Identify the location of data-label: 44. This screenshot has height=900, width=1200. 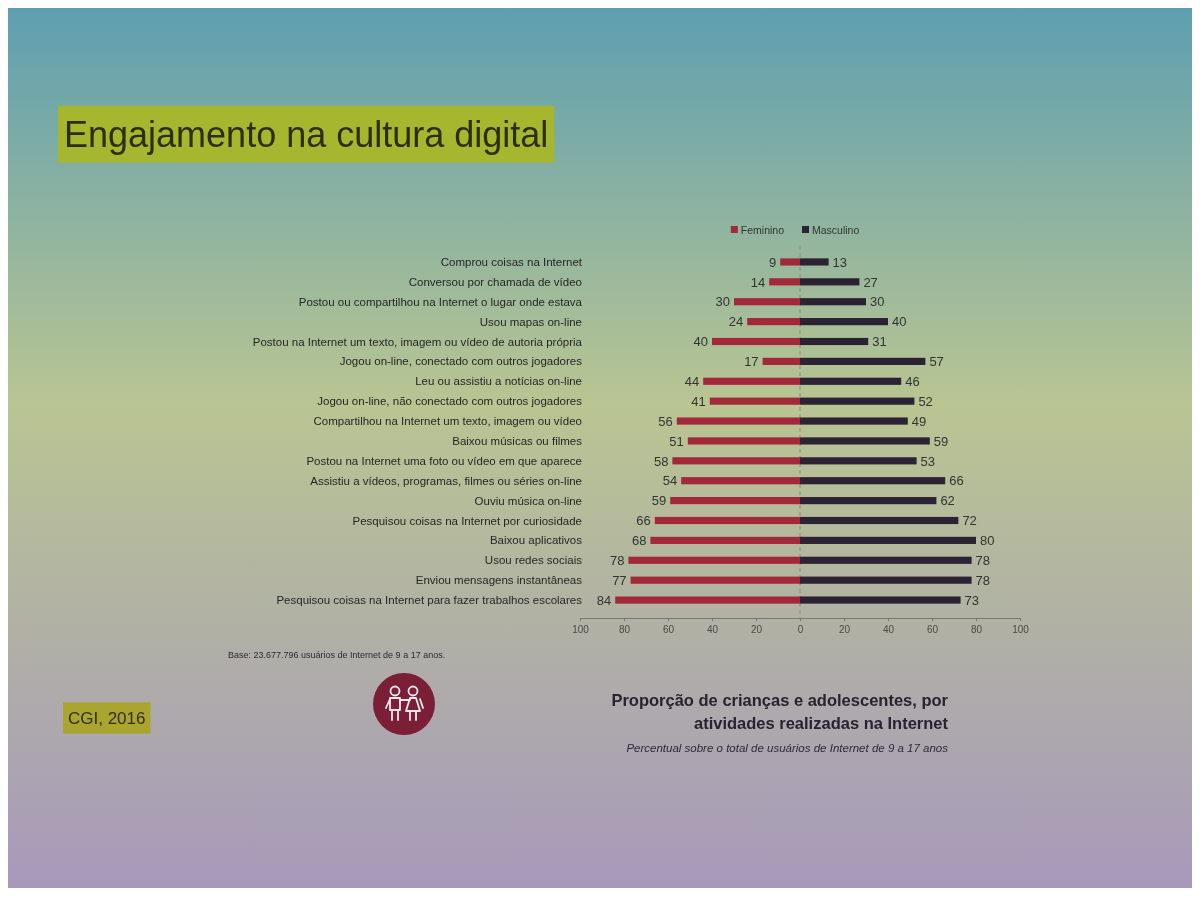
(692, 381).